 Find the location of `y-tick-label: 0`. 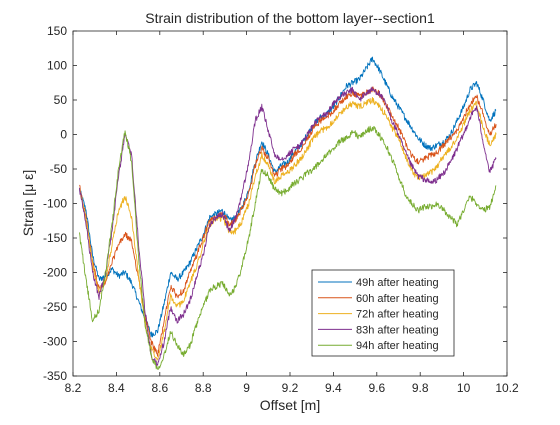

y-tick-label: 0 is located at coordinates (63, 135).